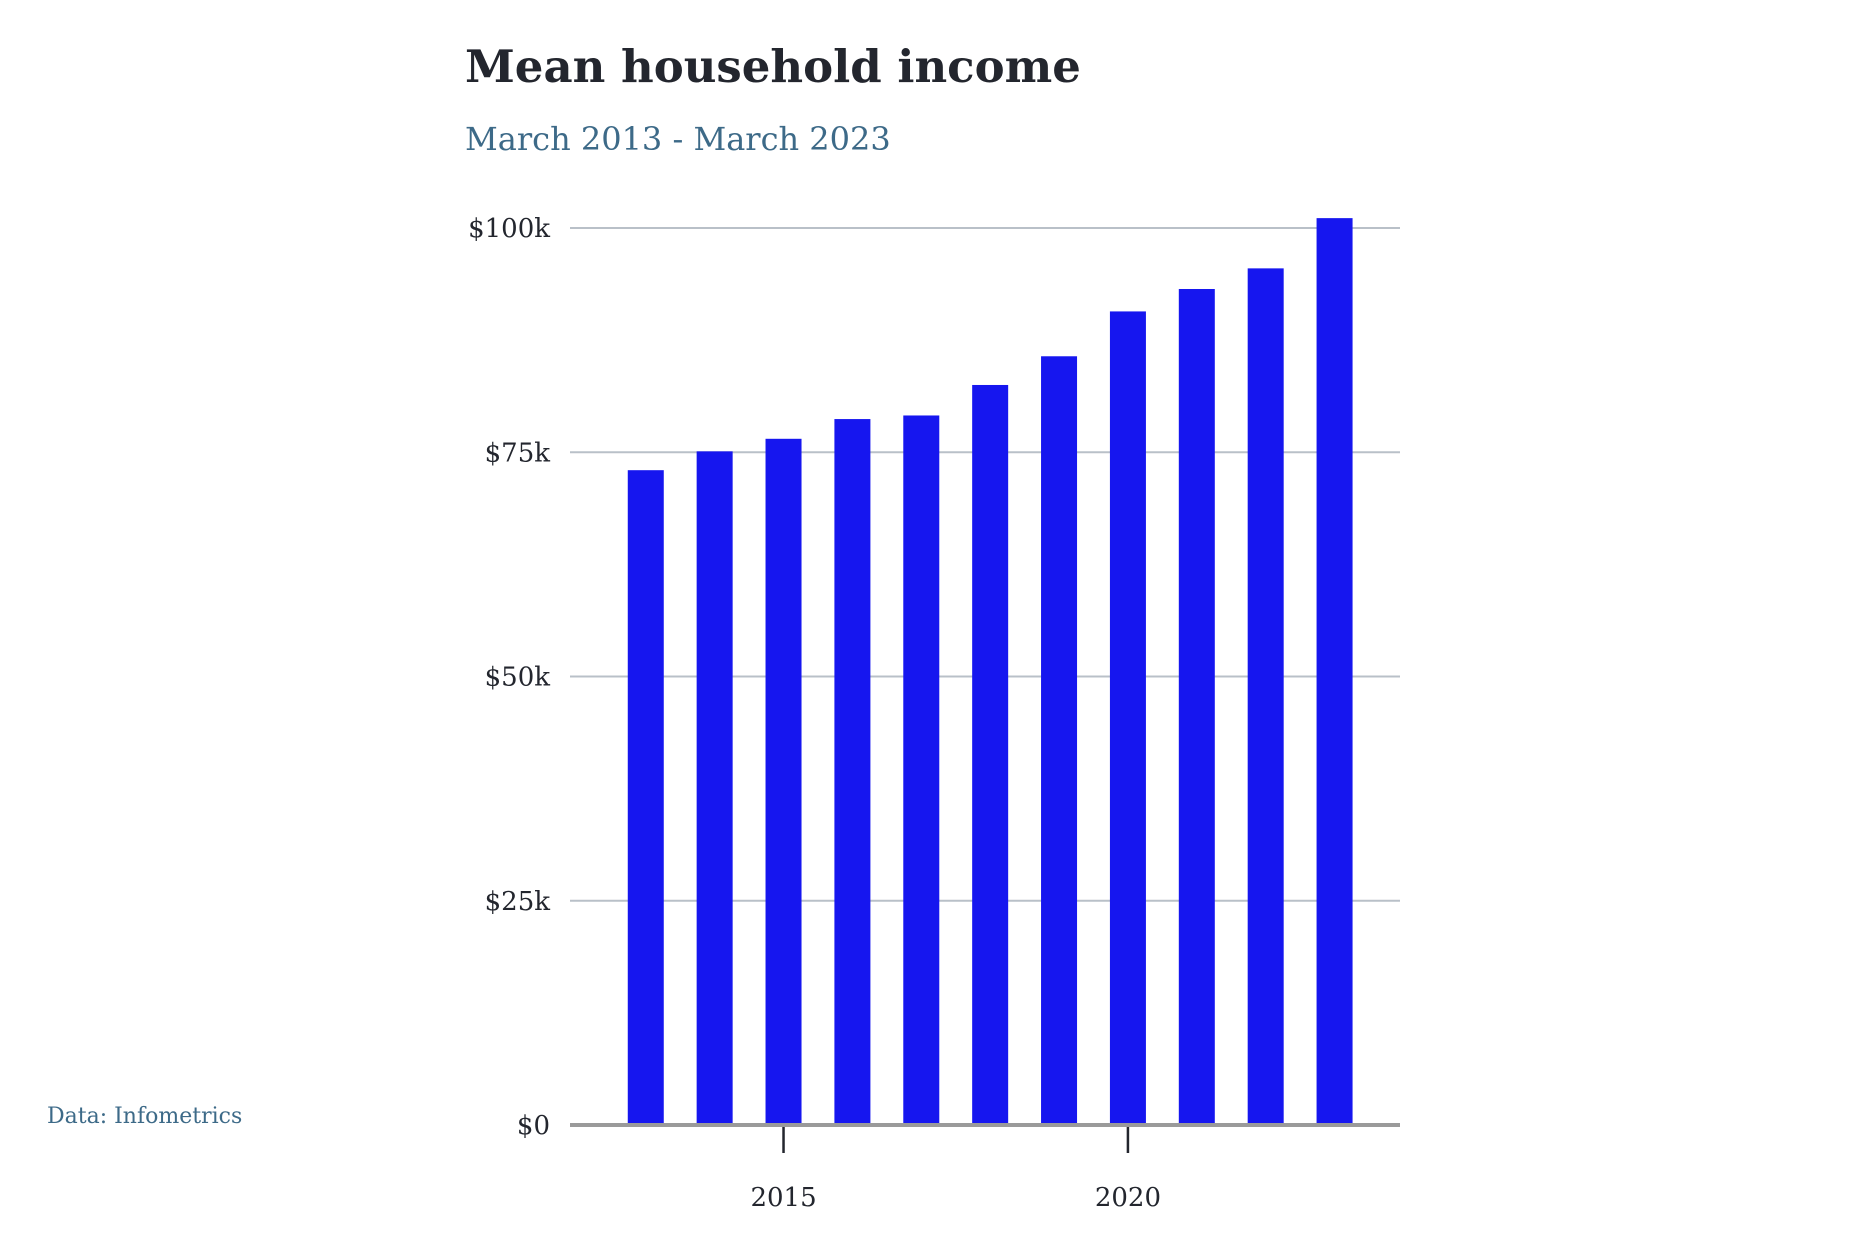 The width and height of the screenshot is (1875, 1252). I want to click on data-source-note: Data: Infometrics, so click(144, 1116).